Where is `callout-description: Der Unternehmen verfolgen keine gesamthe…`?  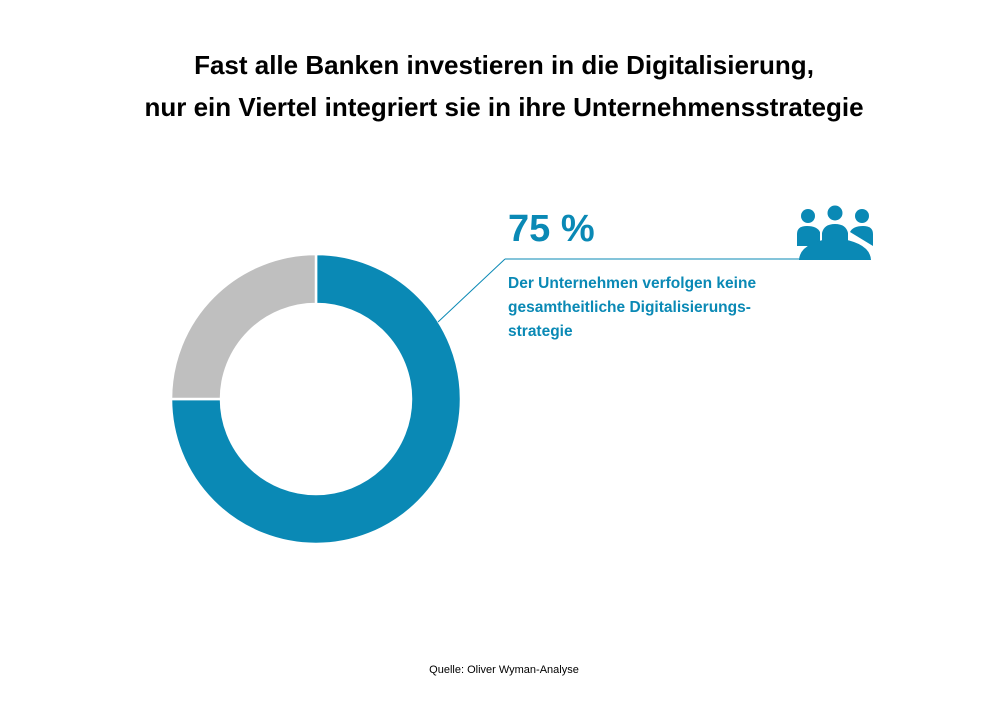 callout-description: Der Unternehmen verfolgen keine gesamthe… is located at coordinates (668, 308).